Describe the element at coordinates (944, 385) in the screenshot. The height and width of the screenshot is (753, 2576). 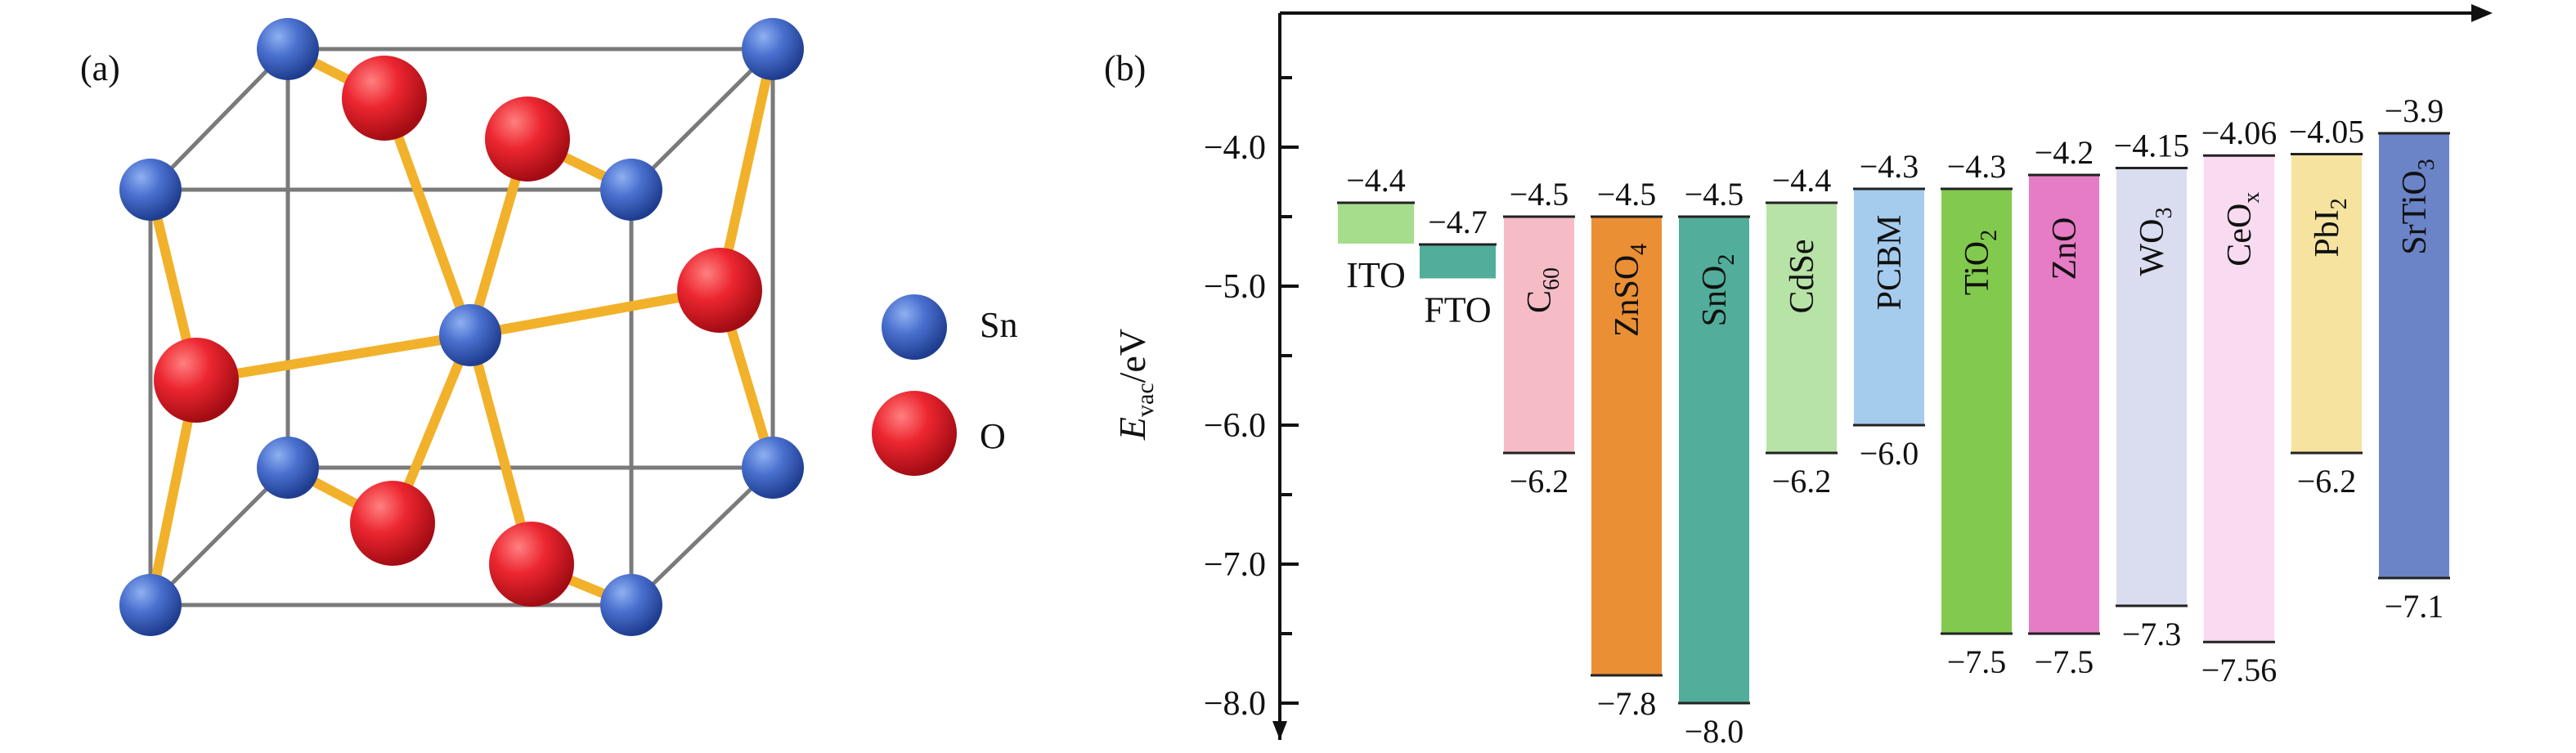
I see `atom-legend: Sn O` at that location.